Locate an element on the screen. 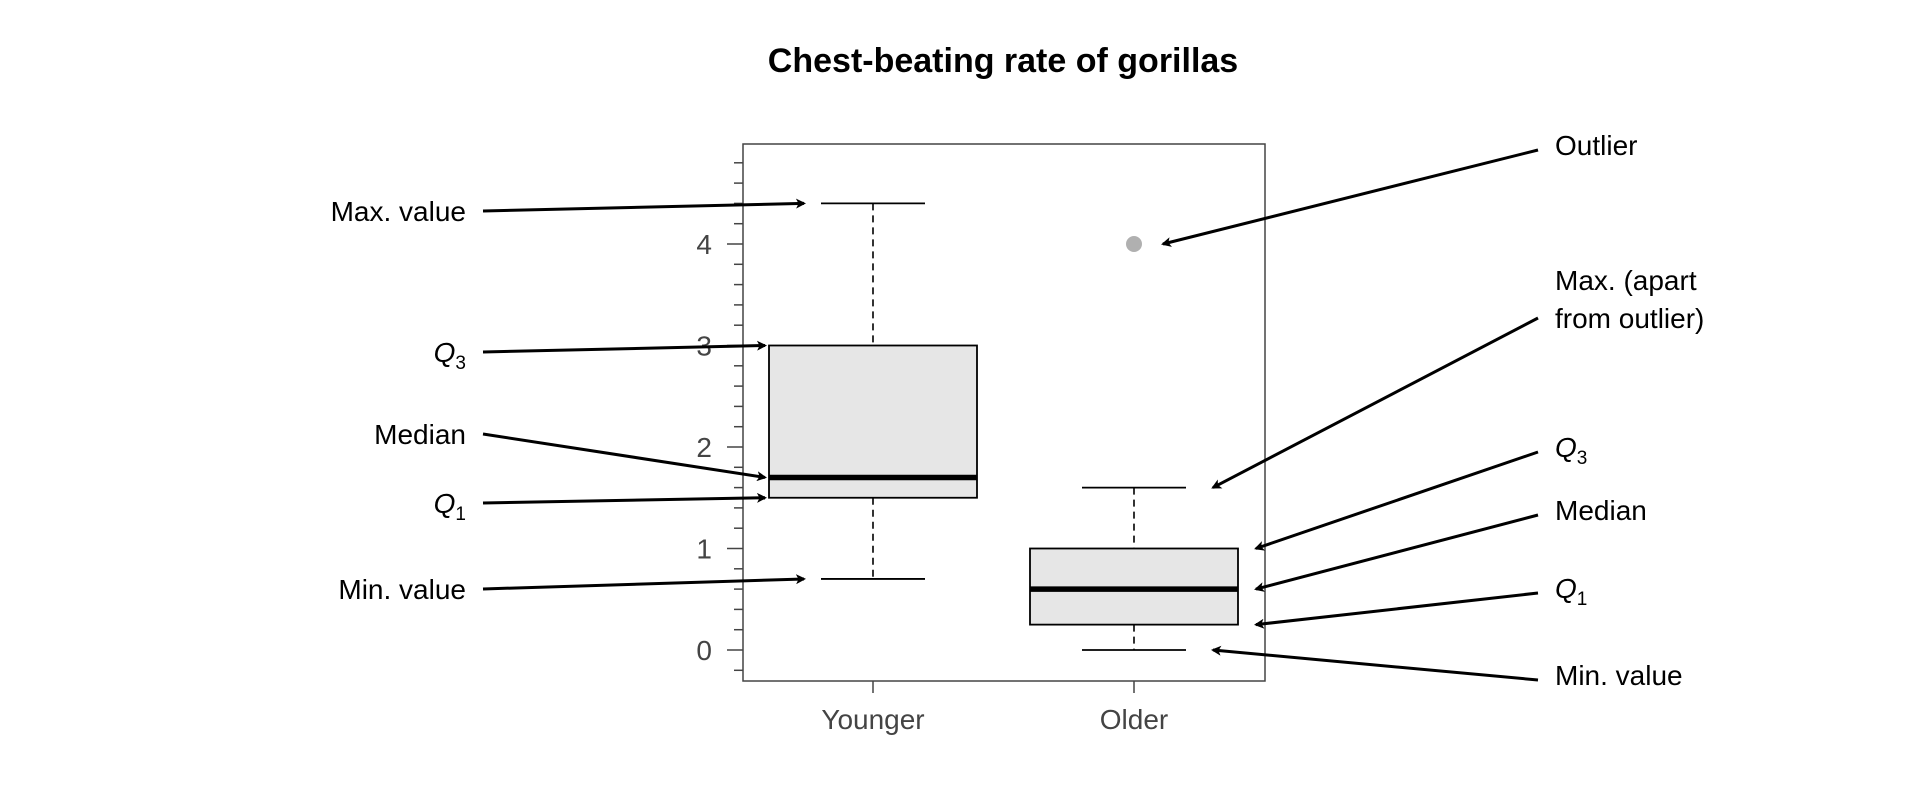 Image resolution: width=1920 pixels, height=796 pixels. boxes is located at coordinates (1003, 426).